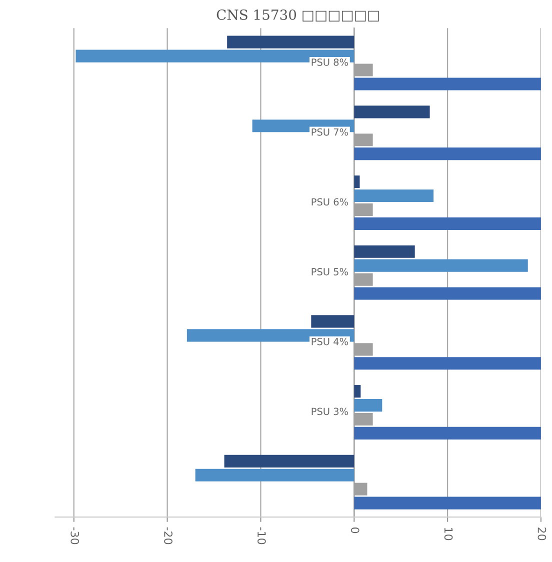 This screenshot has width=552, height=562. What do you see at coordinates (330, 62) in the screenshot?
I see `y-tick-label: PSU 8%` at bounding box center [330, 62].